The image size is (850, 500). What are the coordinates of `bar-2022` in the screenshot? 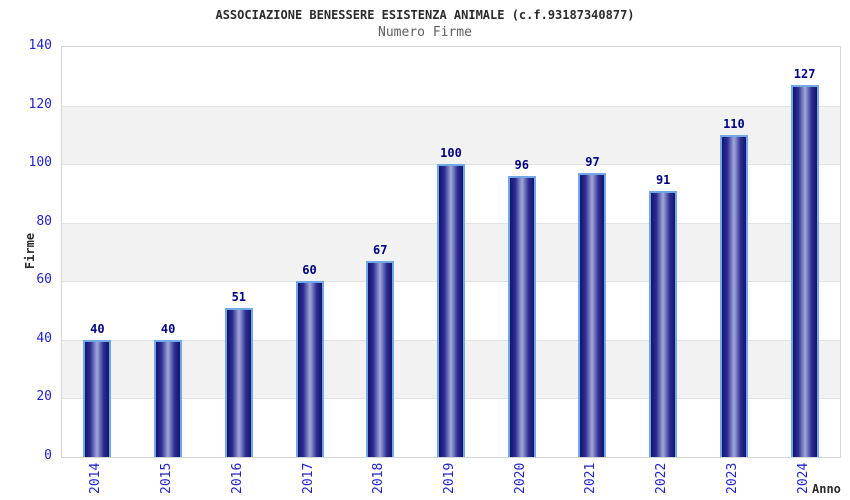 It's located at (663, 323).